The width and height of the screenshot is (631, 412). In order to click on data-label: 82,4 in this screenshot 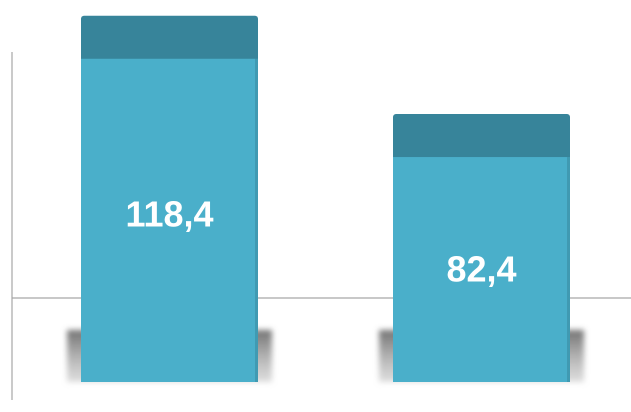, I will do `click(481, 269)`.